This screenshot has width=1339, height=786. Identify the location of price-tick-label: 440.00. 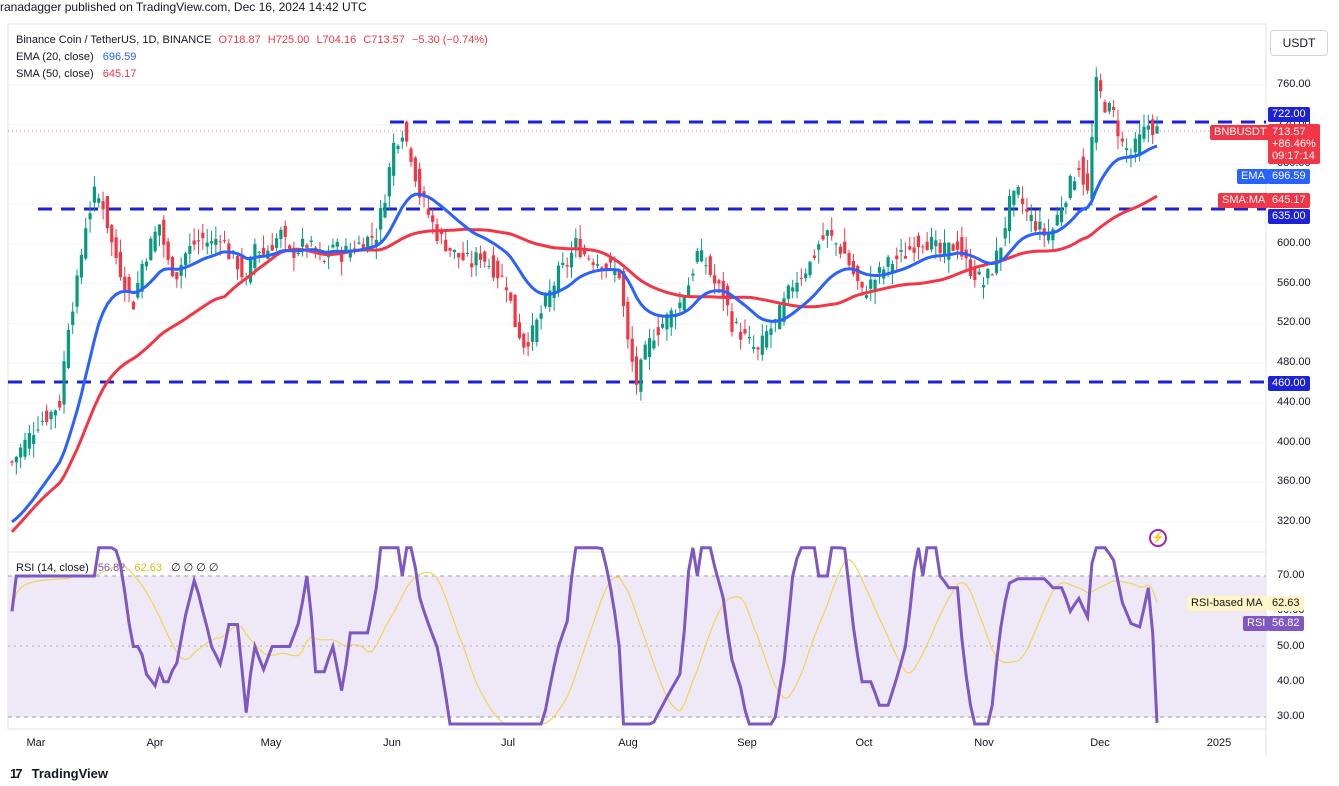
(1294, 401).